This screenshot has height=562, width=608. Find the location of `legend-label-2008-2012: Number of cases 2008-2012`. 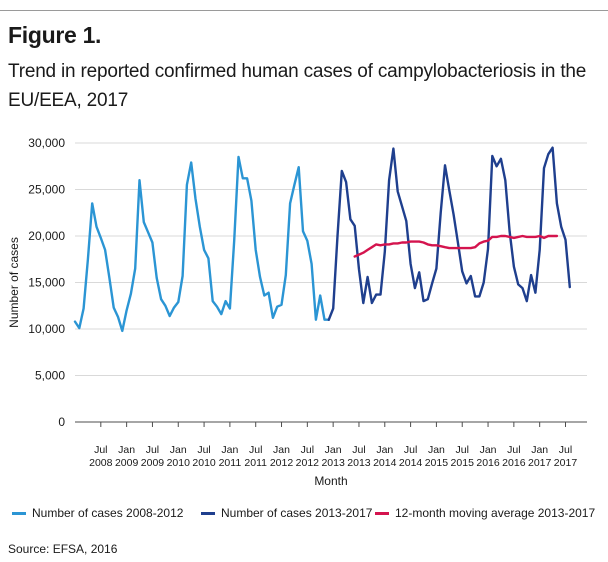

legend-label-2008-2012: Number of cases 2008-2012 is located at coordinates (108, 513).